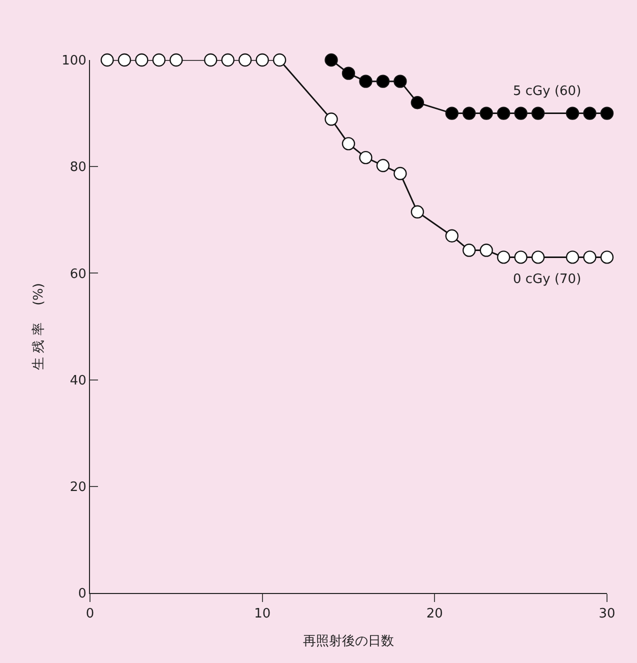 Image resolution: width=637 pixels, height=663 pixels. What do you see at coordinates (547, 279) in the screenshot?
I see `series-label: 0 cGy (70)` at bounding box center [547, 279].